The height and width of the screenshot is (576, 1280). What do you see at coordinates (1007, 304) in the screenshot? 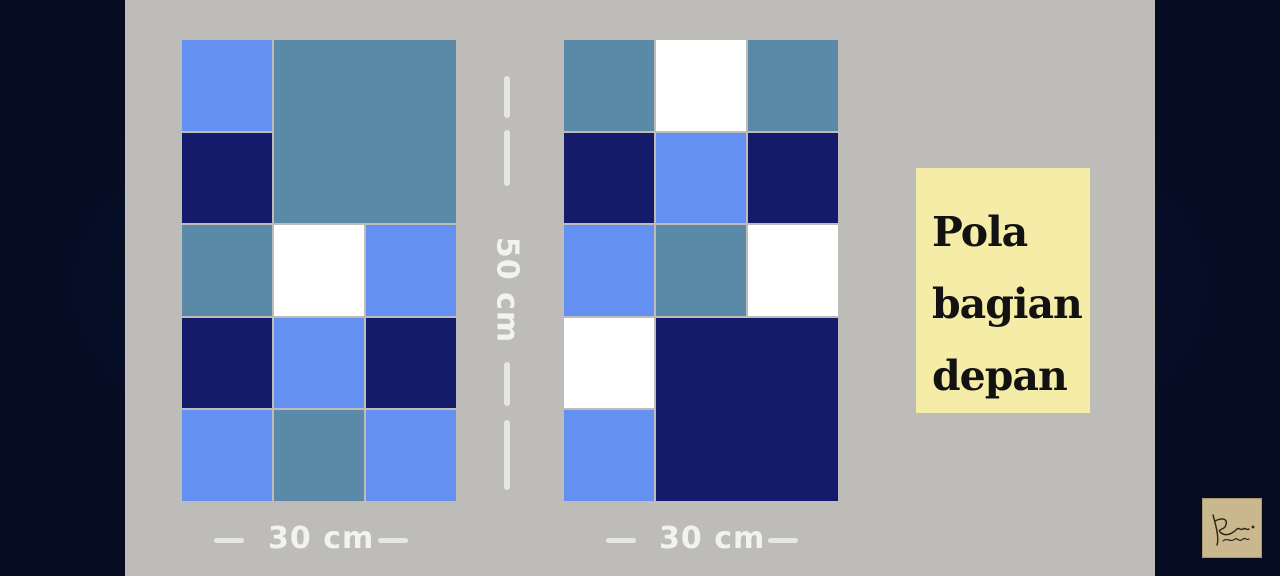
I see `note-line-2: bagian` at bounding box center [1007, 304].